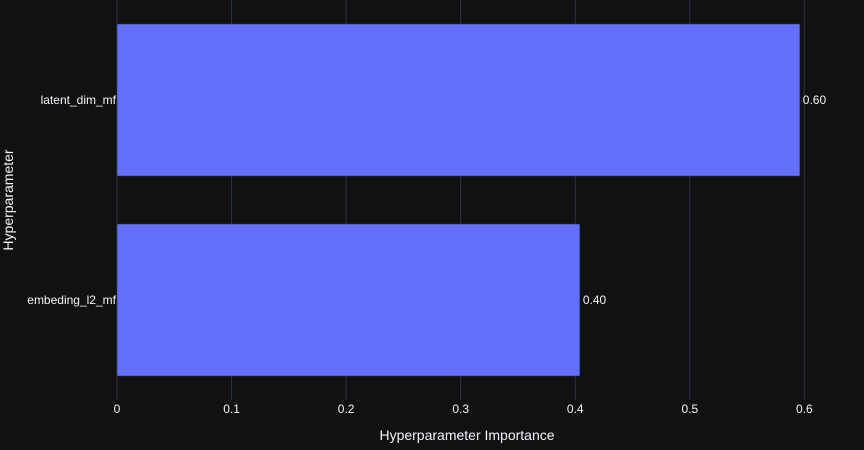 This screenshot has height=450, width=864. What do you see at coordinates (8, 199) in the screenshot?
I see `y-axis-title: Hyperparameter` at bounding box center [8, 199].